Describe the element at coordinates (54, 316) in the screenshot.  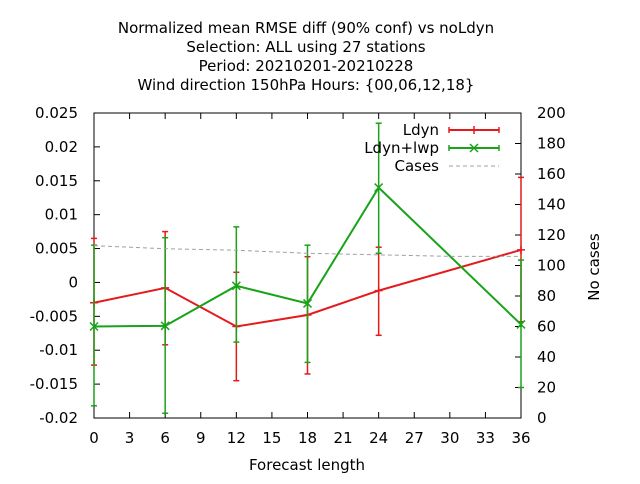
I see `y-tick-label: -0.005` at that location.